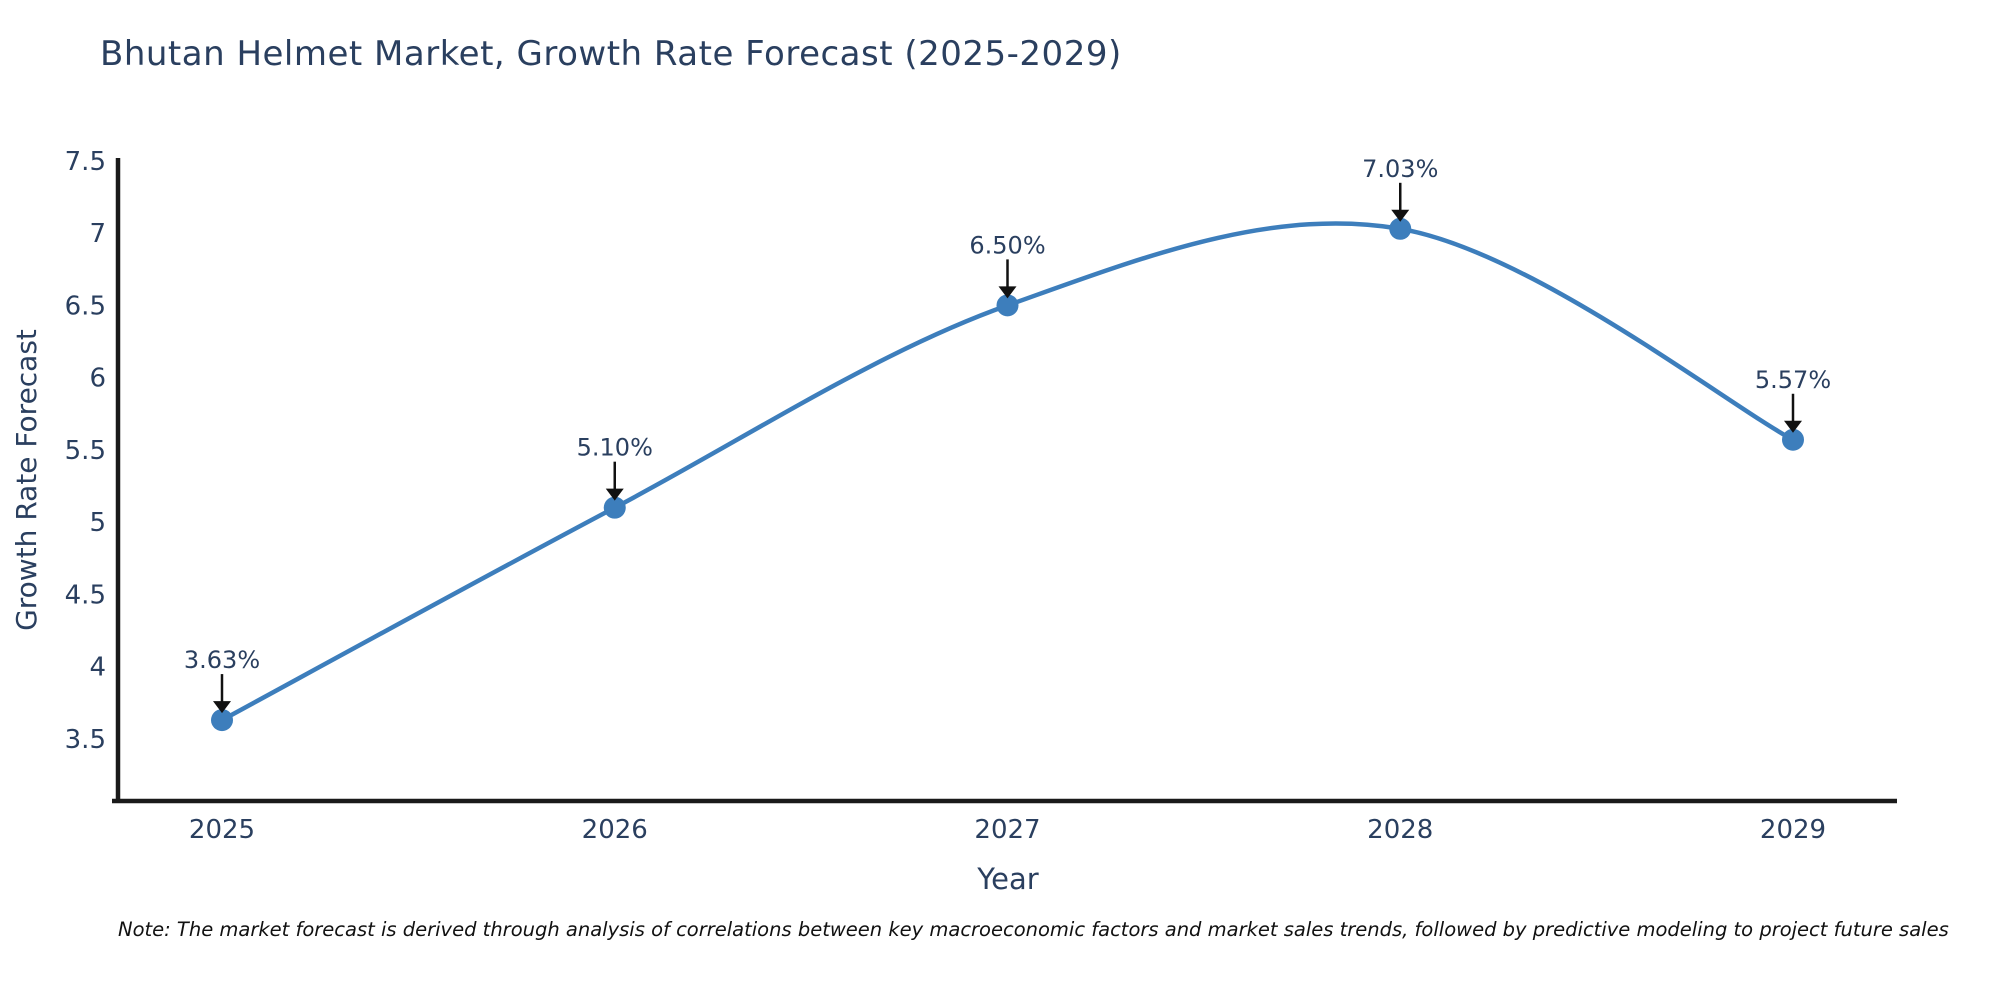 This screenshot has height=1000, width=2000. I want to click on y-tick-label: 7, so click(97, 234).